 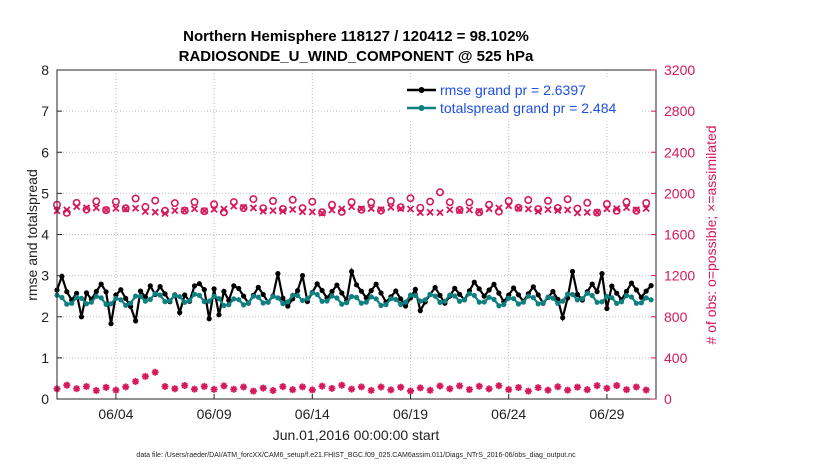 I want to click on legend-totalspread-label: totalspread grand pr = 2.484, so click(x=528, y=108).